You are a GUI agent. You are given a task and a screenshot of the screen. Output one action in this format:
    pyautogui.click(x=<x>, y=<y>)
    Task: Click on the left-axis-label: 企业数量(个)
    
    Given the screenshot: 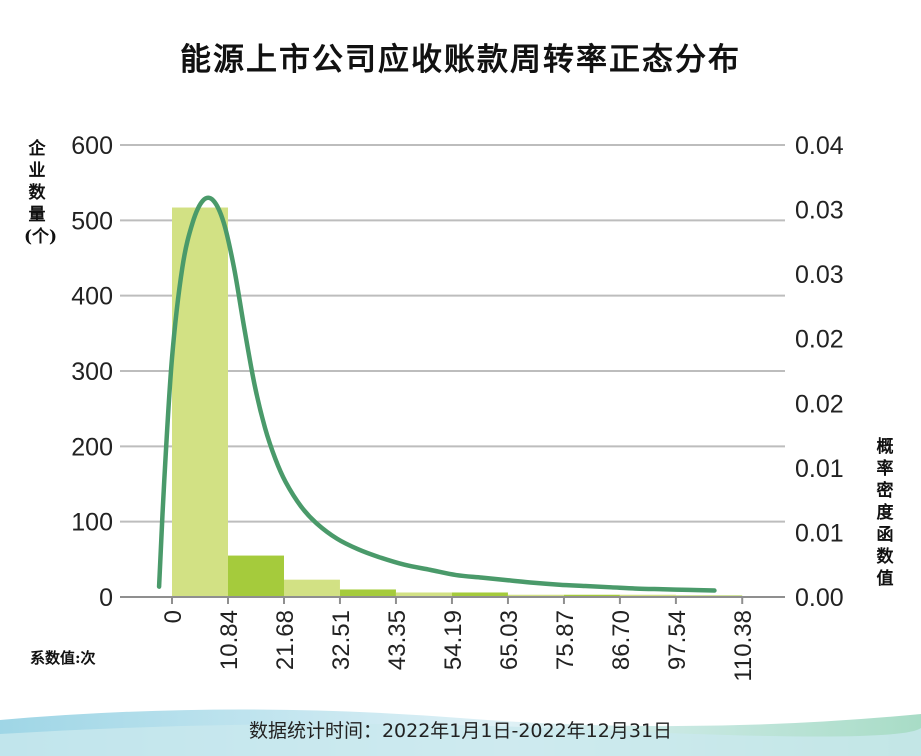 What is the action you would take?
    pyautogui.click(x=41, y=193)
    